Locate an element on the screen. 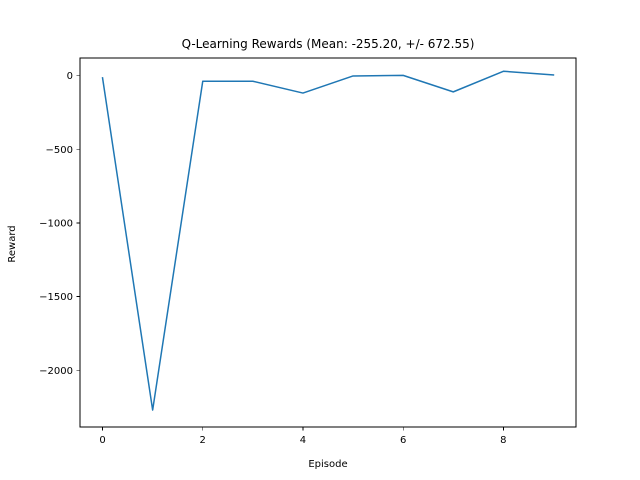 Image resolution: width=640 pixels, height=480 pixels. x-tick-label: 2 is located at coordinates (203, 440).